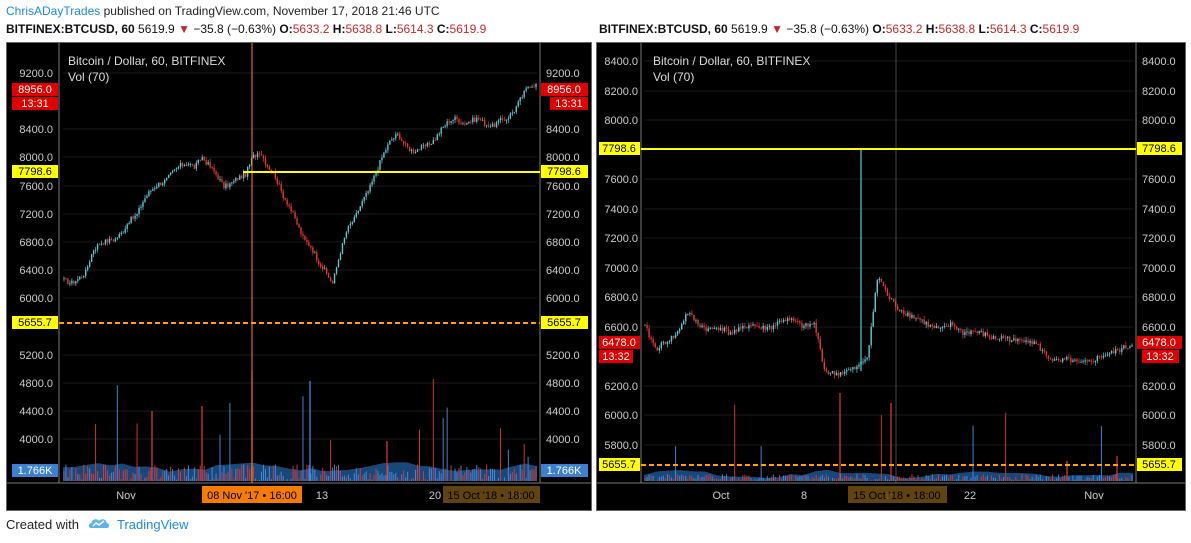 Image resolution: width=1191 pixels, height=543 pixels. What do you see at coordinates (36, 271) in the screenshot?
I see `left-scale-label: 6400.0` at bounding box center [36, 271].